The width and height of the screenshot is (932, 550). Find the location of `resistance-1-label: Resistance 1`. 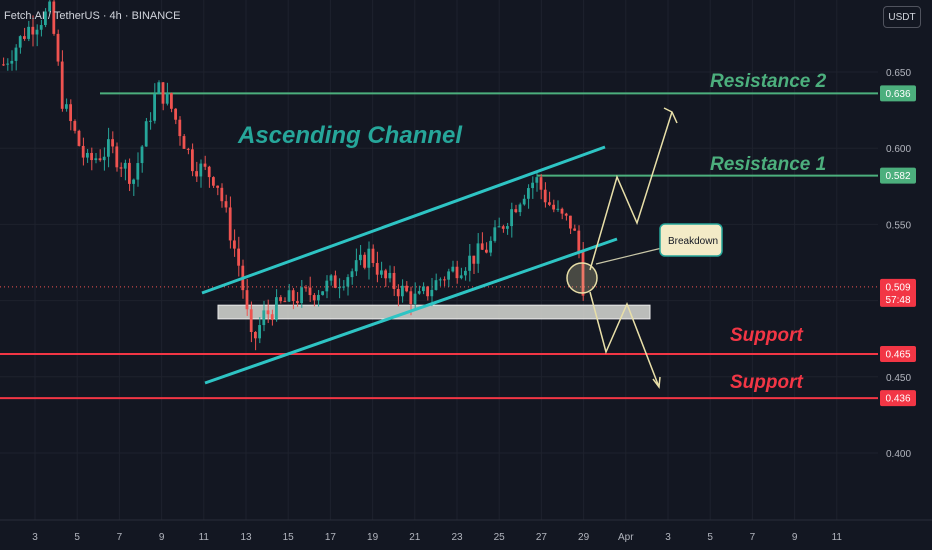

resistance-1-label: Resistance 1 is located at coordinates (768, 164).